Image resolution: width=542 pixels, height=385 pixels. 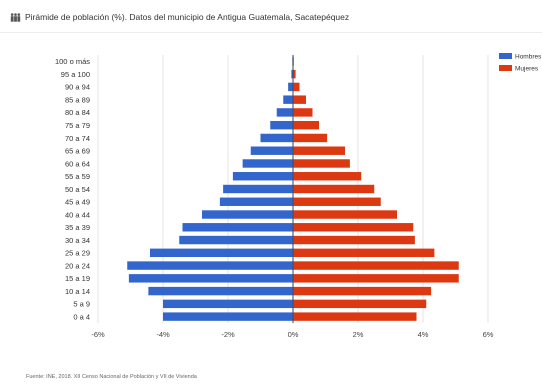 I want to click on y-category-label: 50 a 54, so click(x=77, y=189).